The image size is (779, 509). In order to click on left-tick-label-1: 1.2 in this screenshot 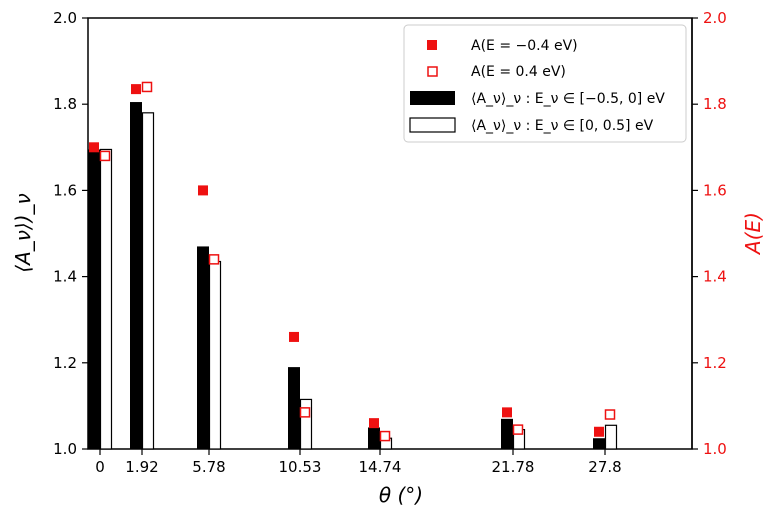, I will do `click(65, 363)`.